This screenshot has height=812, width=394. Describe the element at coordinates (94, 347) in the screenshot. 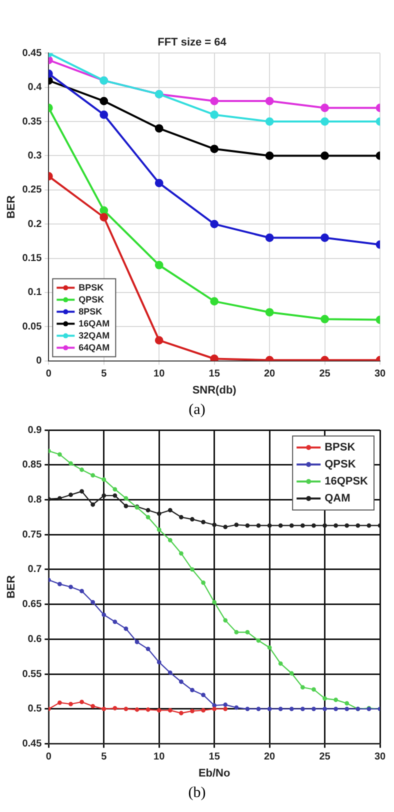

I see `legend-label: 64QAM` at that location.